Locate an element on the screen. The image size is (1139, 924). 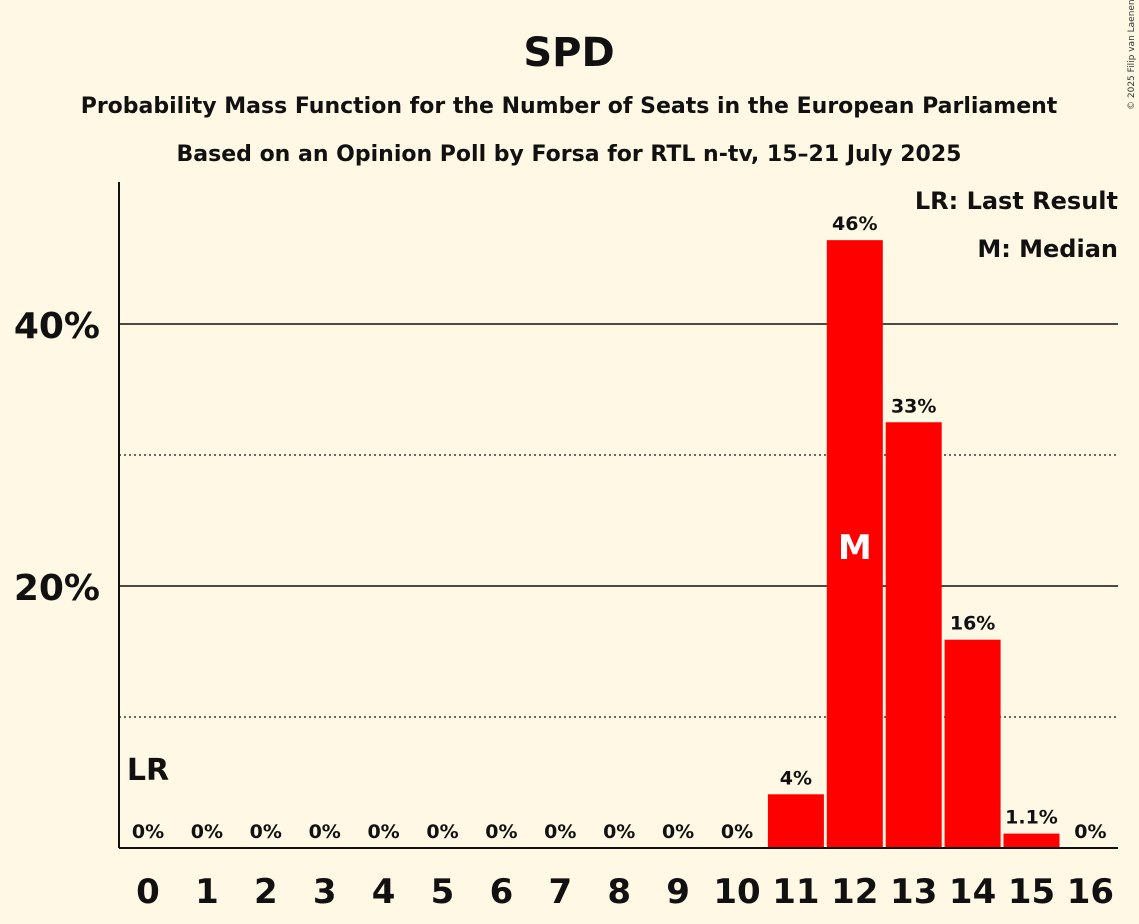
copyright-text: © 2025 Filip van Laenen is located at coordinates (1132, 55).